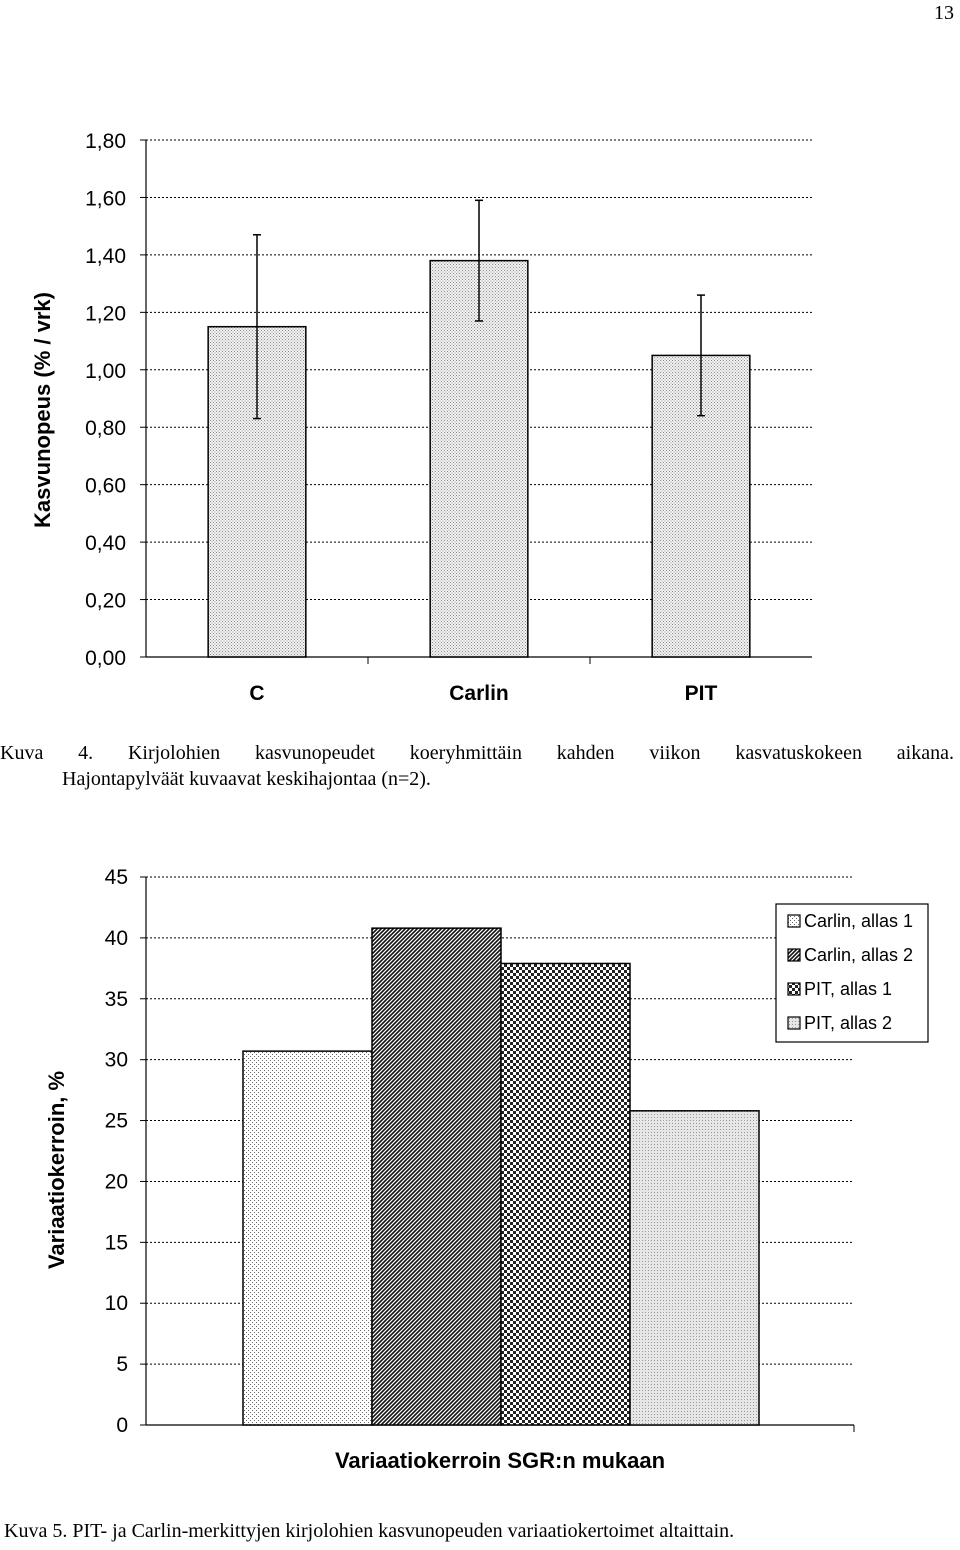 The height and width of the screenshot is (1550, 960). What do you see at coordinates (257, 491) in the screenshot?
I see `bar-c` at bounding box center [257, 491].